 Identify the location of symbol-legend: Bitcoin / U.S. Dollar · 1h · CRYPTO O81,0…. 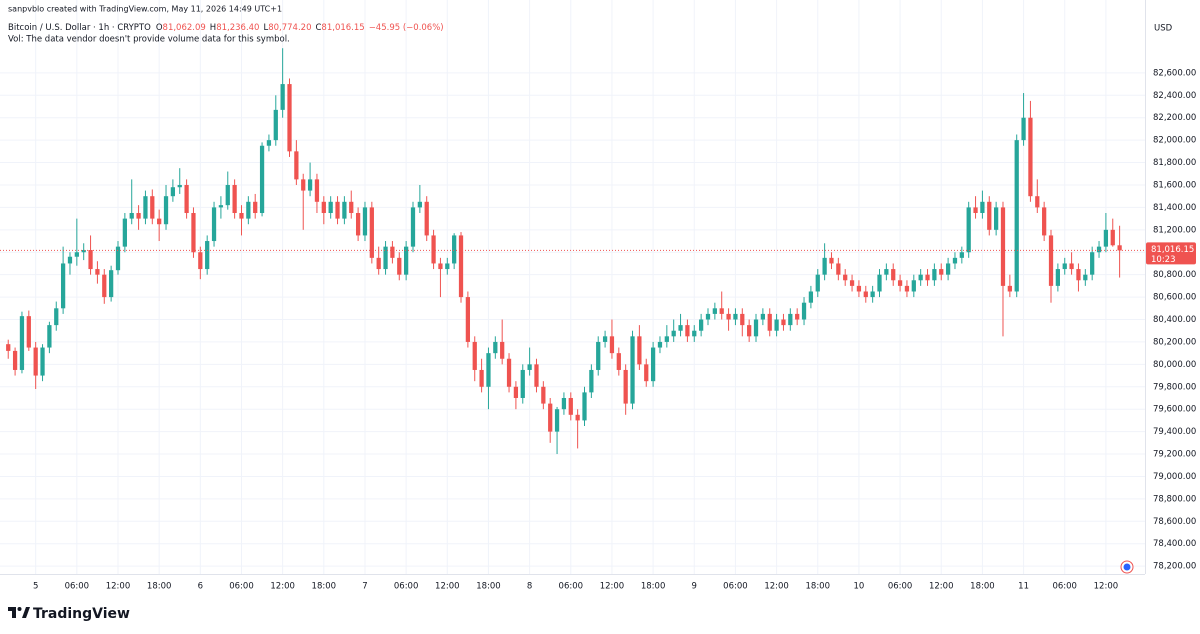
(226, 28).